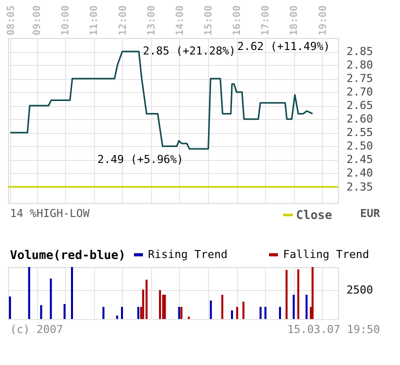  Describe the element at coordinates (359, 290) in the screenshot. I see `y-tick-label: 2500` at that location.